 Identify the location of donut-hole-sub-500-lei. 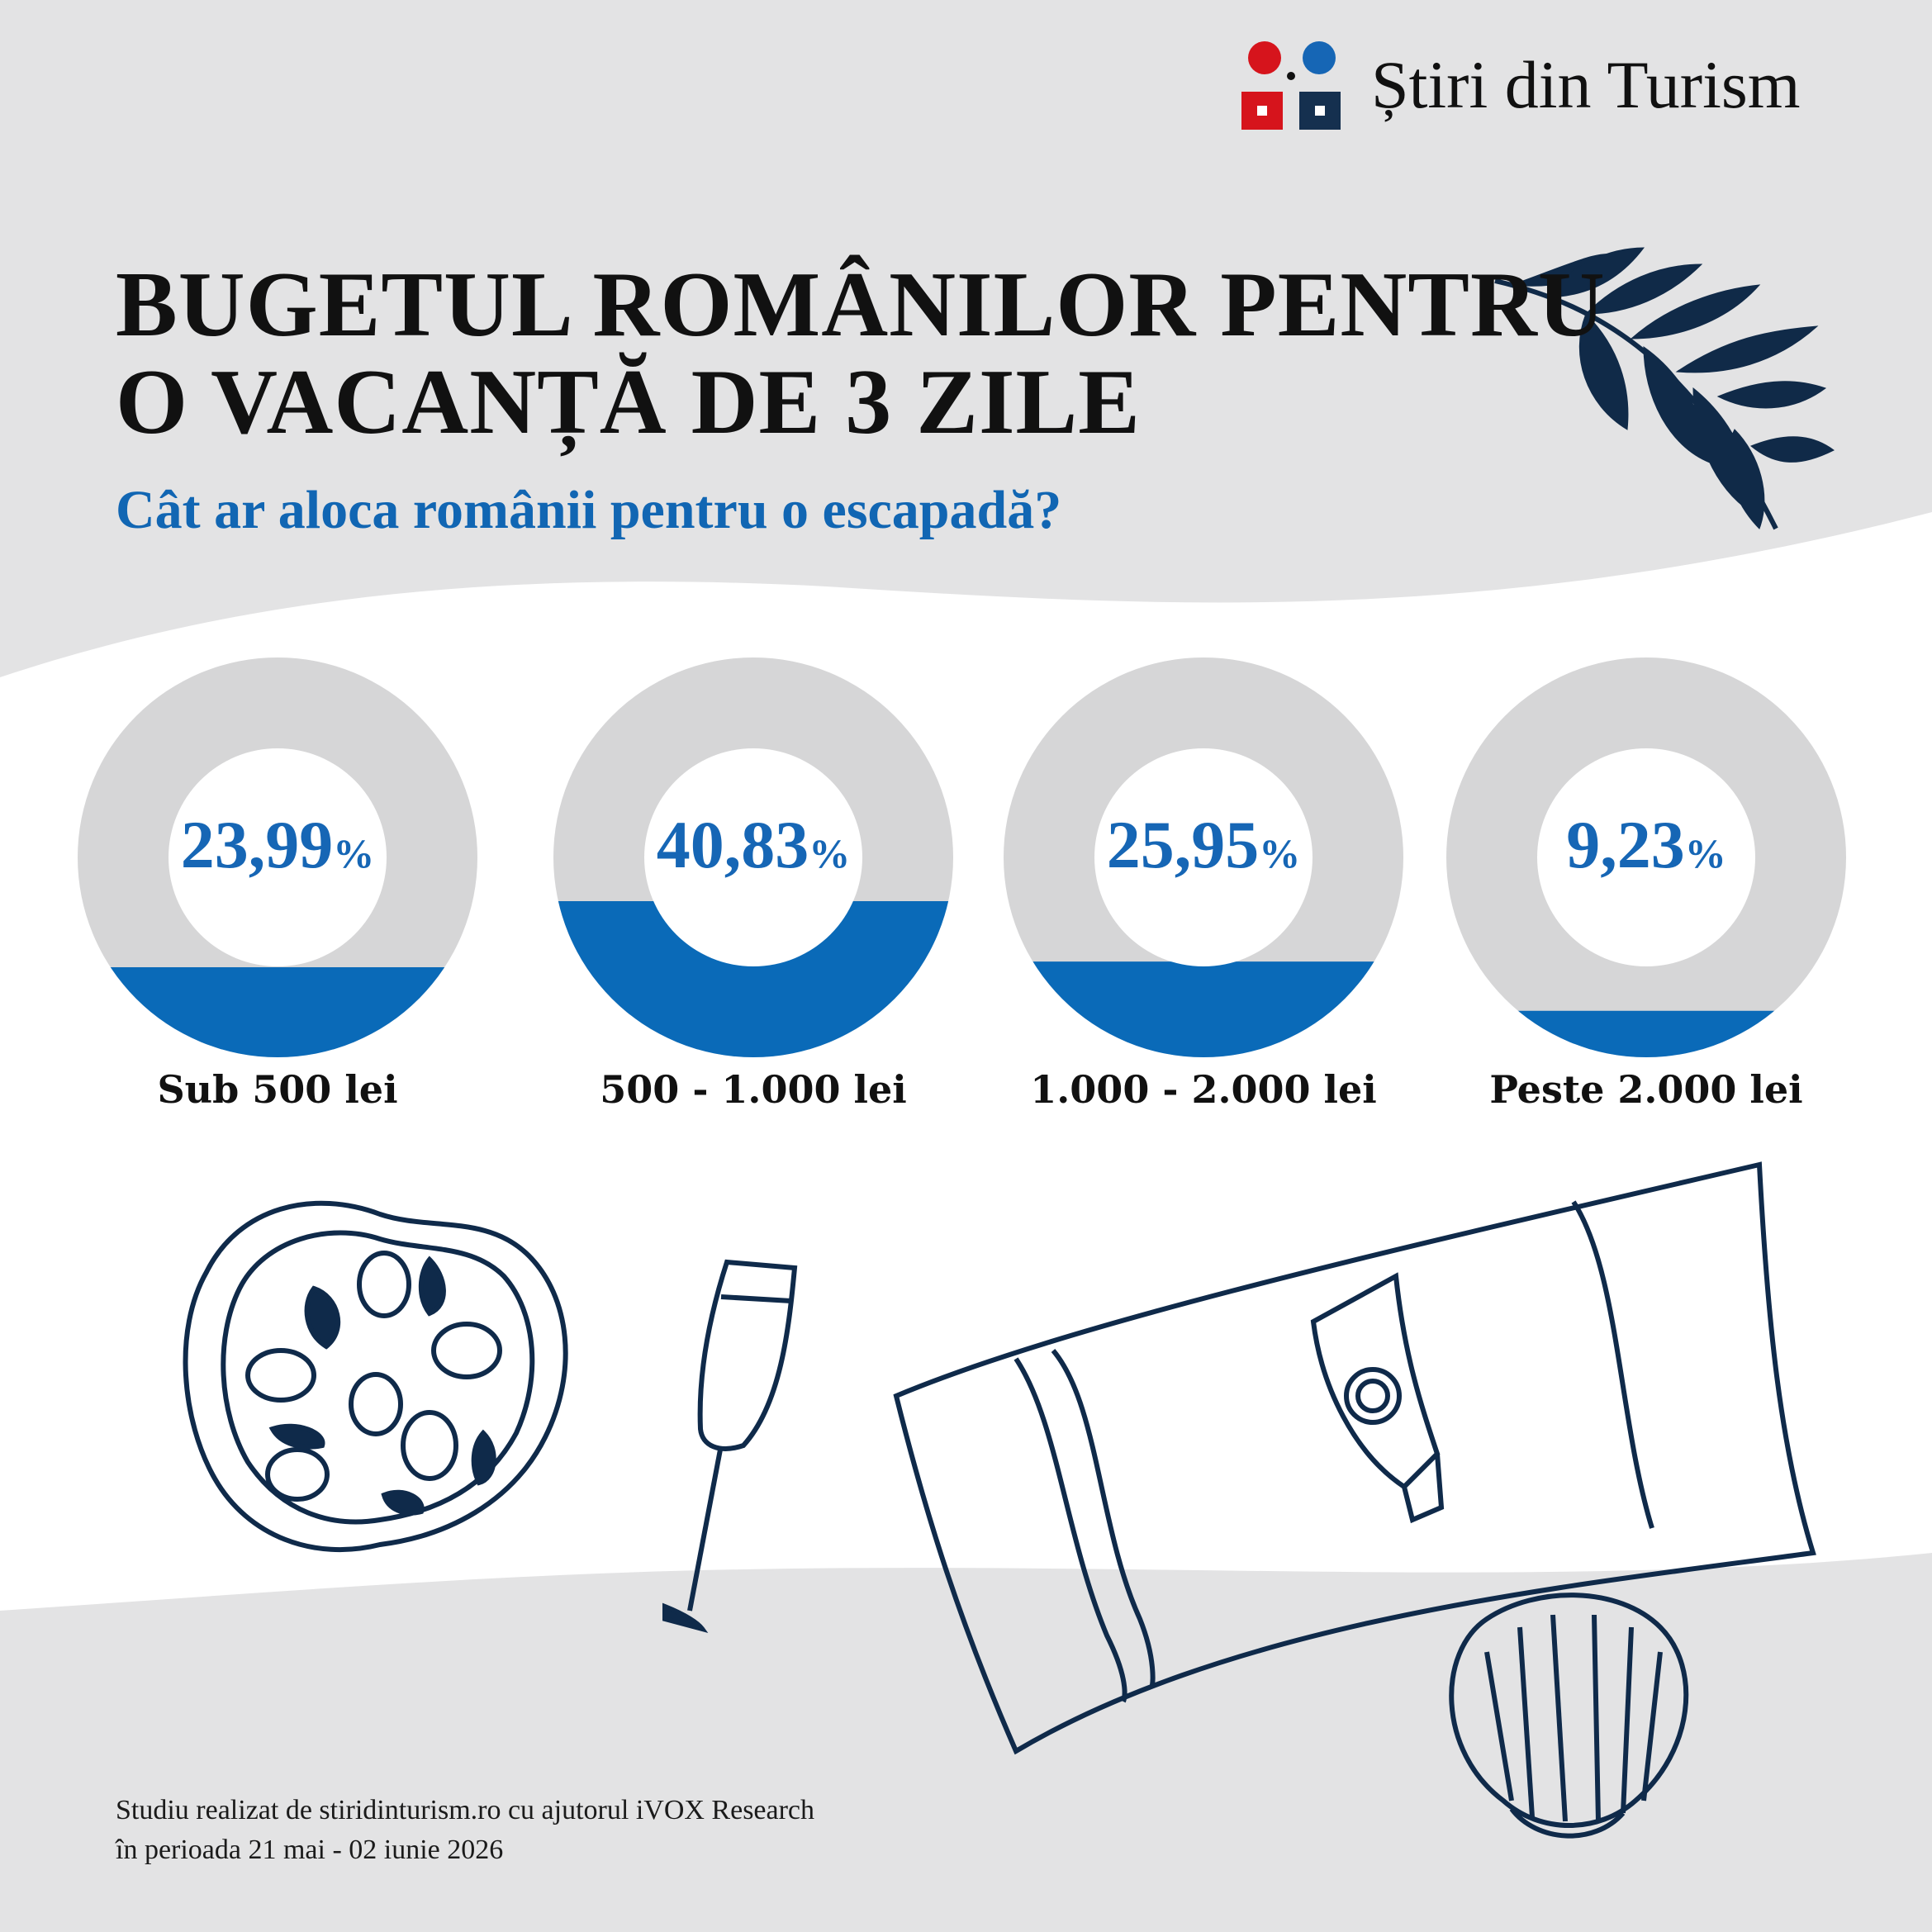
(278, 857).